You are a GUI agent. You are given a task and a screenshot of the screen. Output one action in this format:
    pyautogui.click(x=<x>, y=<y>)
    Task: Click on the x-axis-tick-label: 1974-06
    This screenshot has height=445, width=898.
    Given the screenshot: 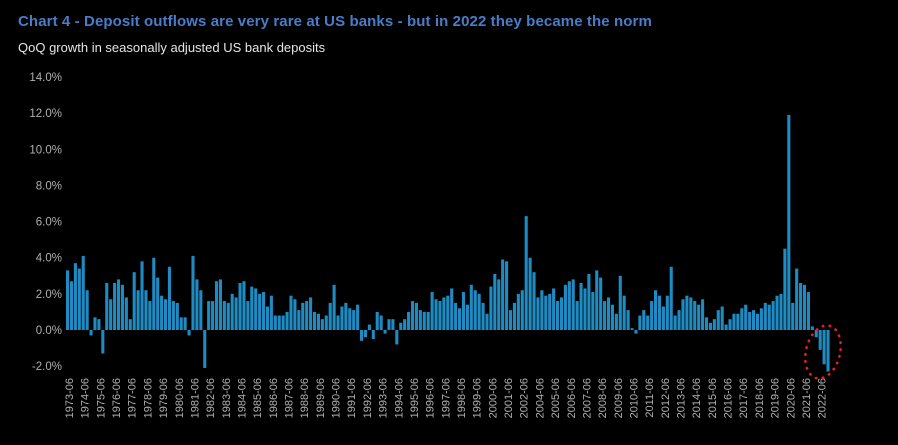 What is the action you would take?
    pyautogui.click(x=86, y=398)
    